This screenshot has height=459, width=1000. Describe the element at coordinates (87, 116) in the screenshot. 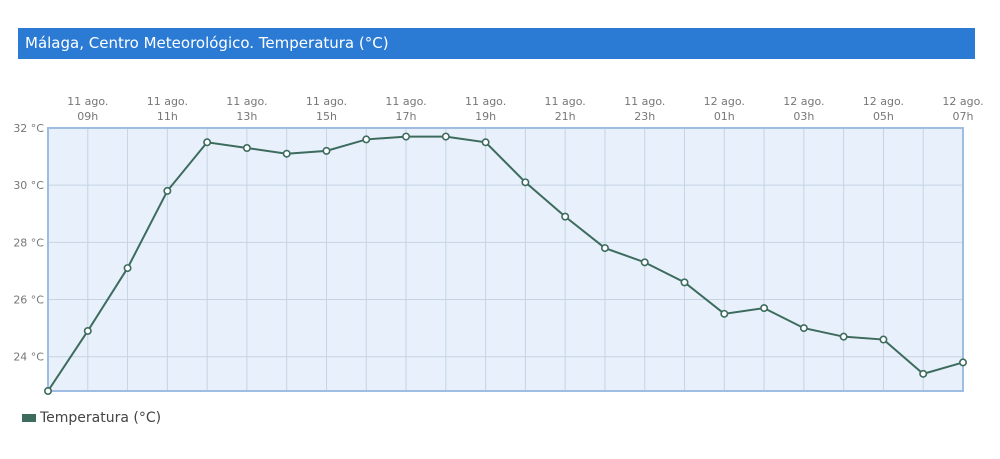

I see `x-tick-label: 09h` at that location.